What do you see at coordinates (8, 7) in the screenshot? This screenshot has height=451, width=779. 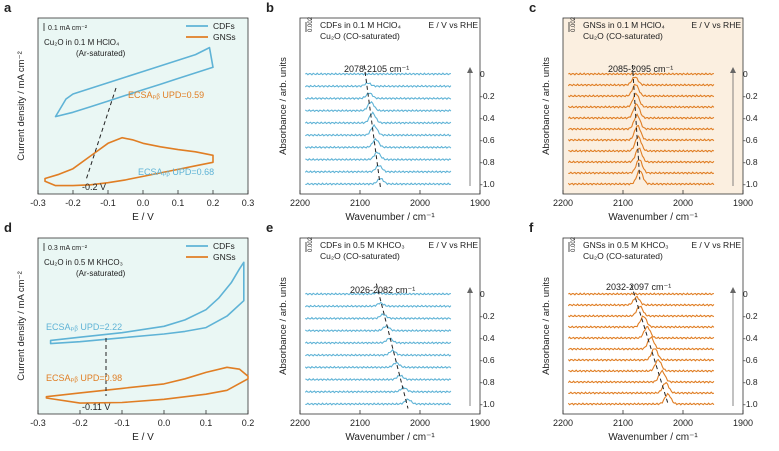 I see `panel-label: a` at bounding box center [8, 7].